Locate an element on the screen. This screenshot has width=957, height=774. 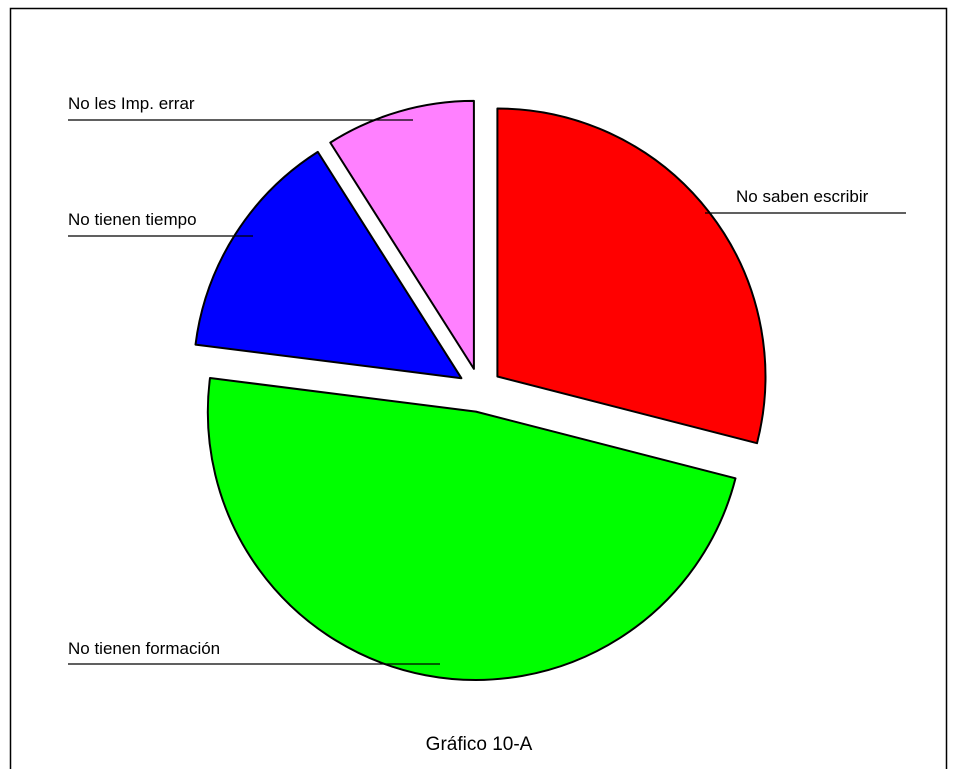
slice-no-saben-escribir is located at coordinates (631, 276).